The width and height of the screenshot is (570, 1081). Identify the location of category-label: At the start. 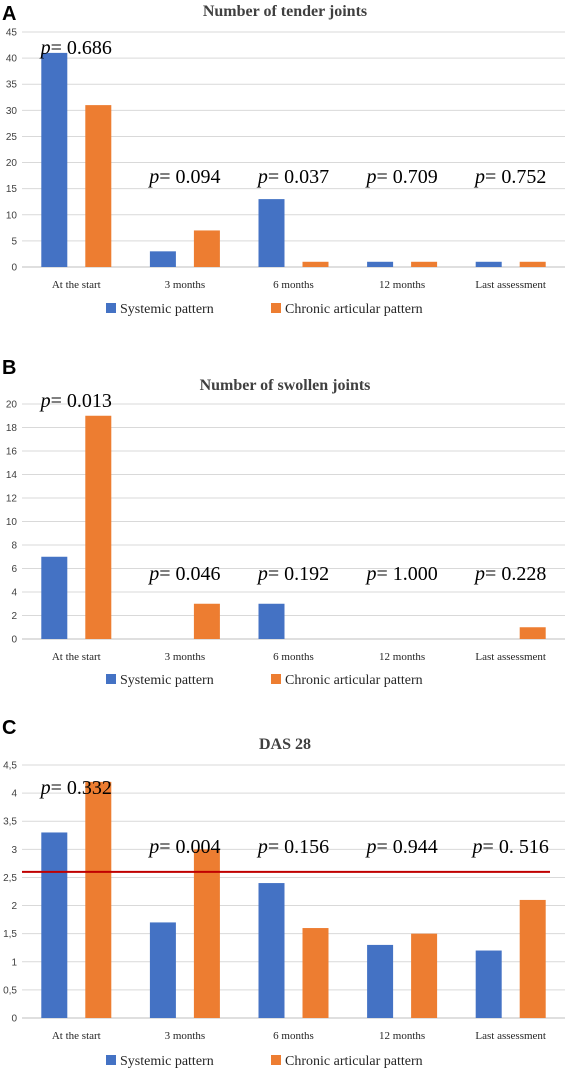
(76, 1036).